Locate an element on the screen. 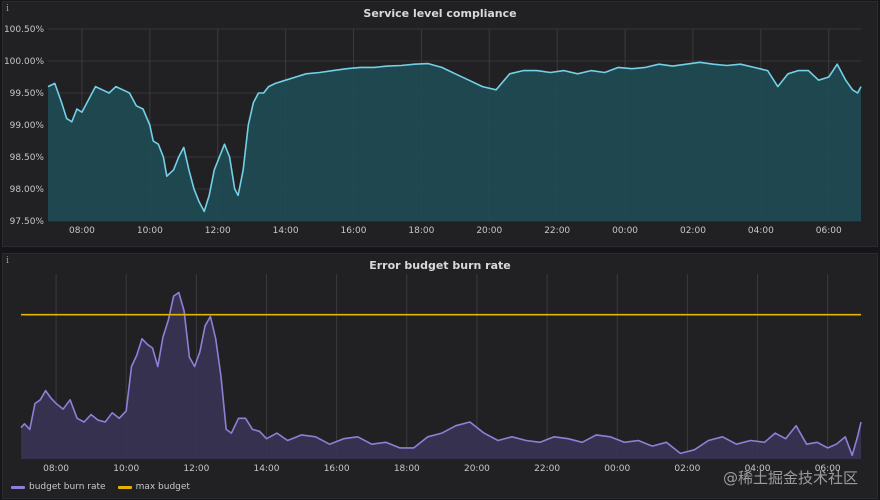  y-tick-label: 99.50% is located at coordinates (27, 94).